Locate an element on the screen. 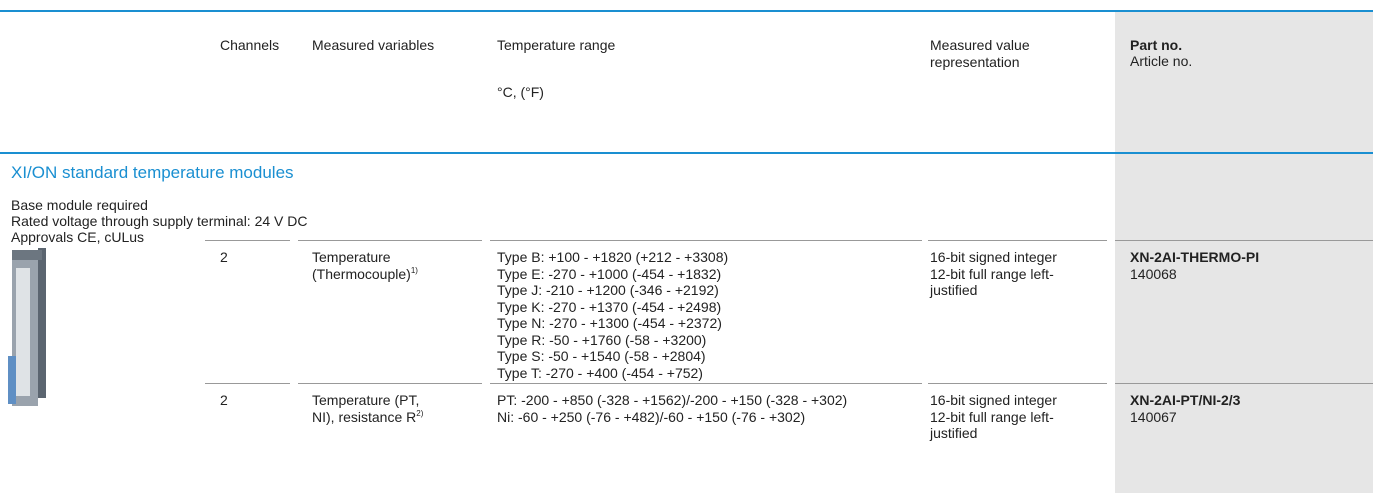 The image size is (1373, 493). part-no: XN-2AI-THERMO-PI is located at coordinates (1195, 257).